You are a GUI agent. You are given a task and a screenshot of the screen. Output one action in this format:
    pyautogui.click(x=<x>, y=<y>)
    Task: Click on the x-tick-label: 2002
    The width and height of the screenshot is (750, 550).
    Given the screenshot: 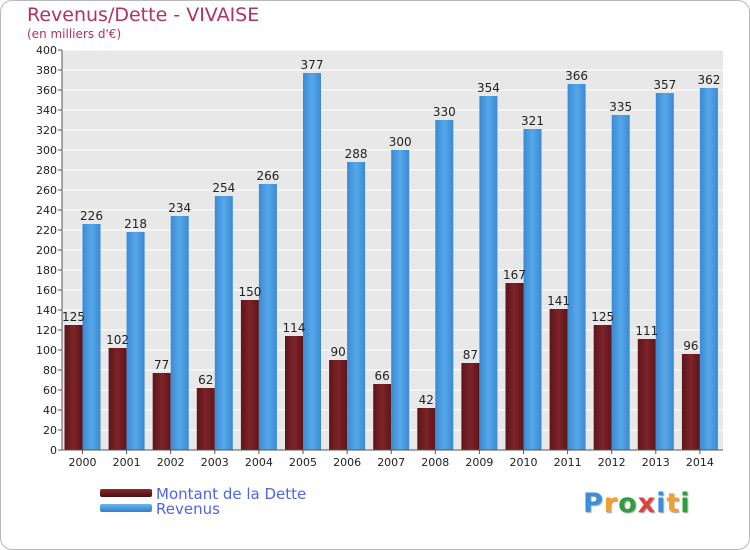 What is the action you would take?
    pyautogui.click(x=171, y=462)
    